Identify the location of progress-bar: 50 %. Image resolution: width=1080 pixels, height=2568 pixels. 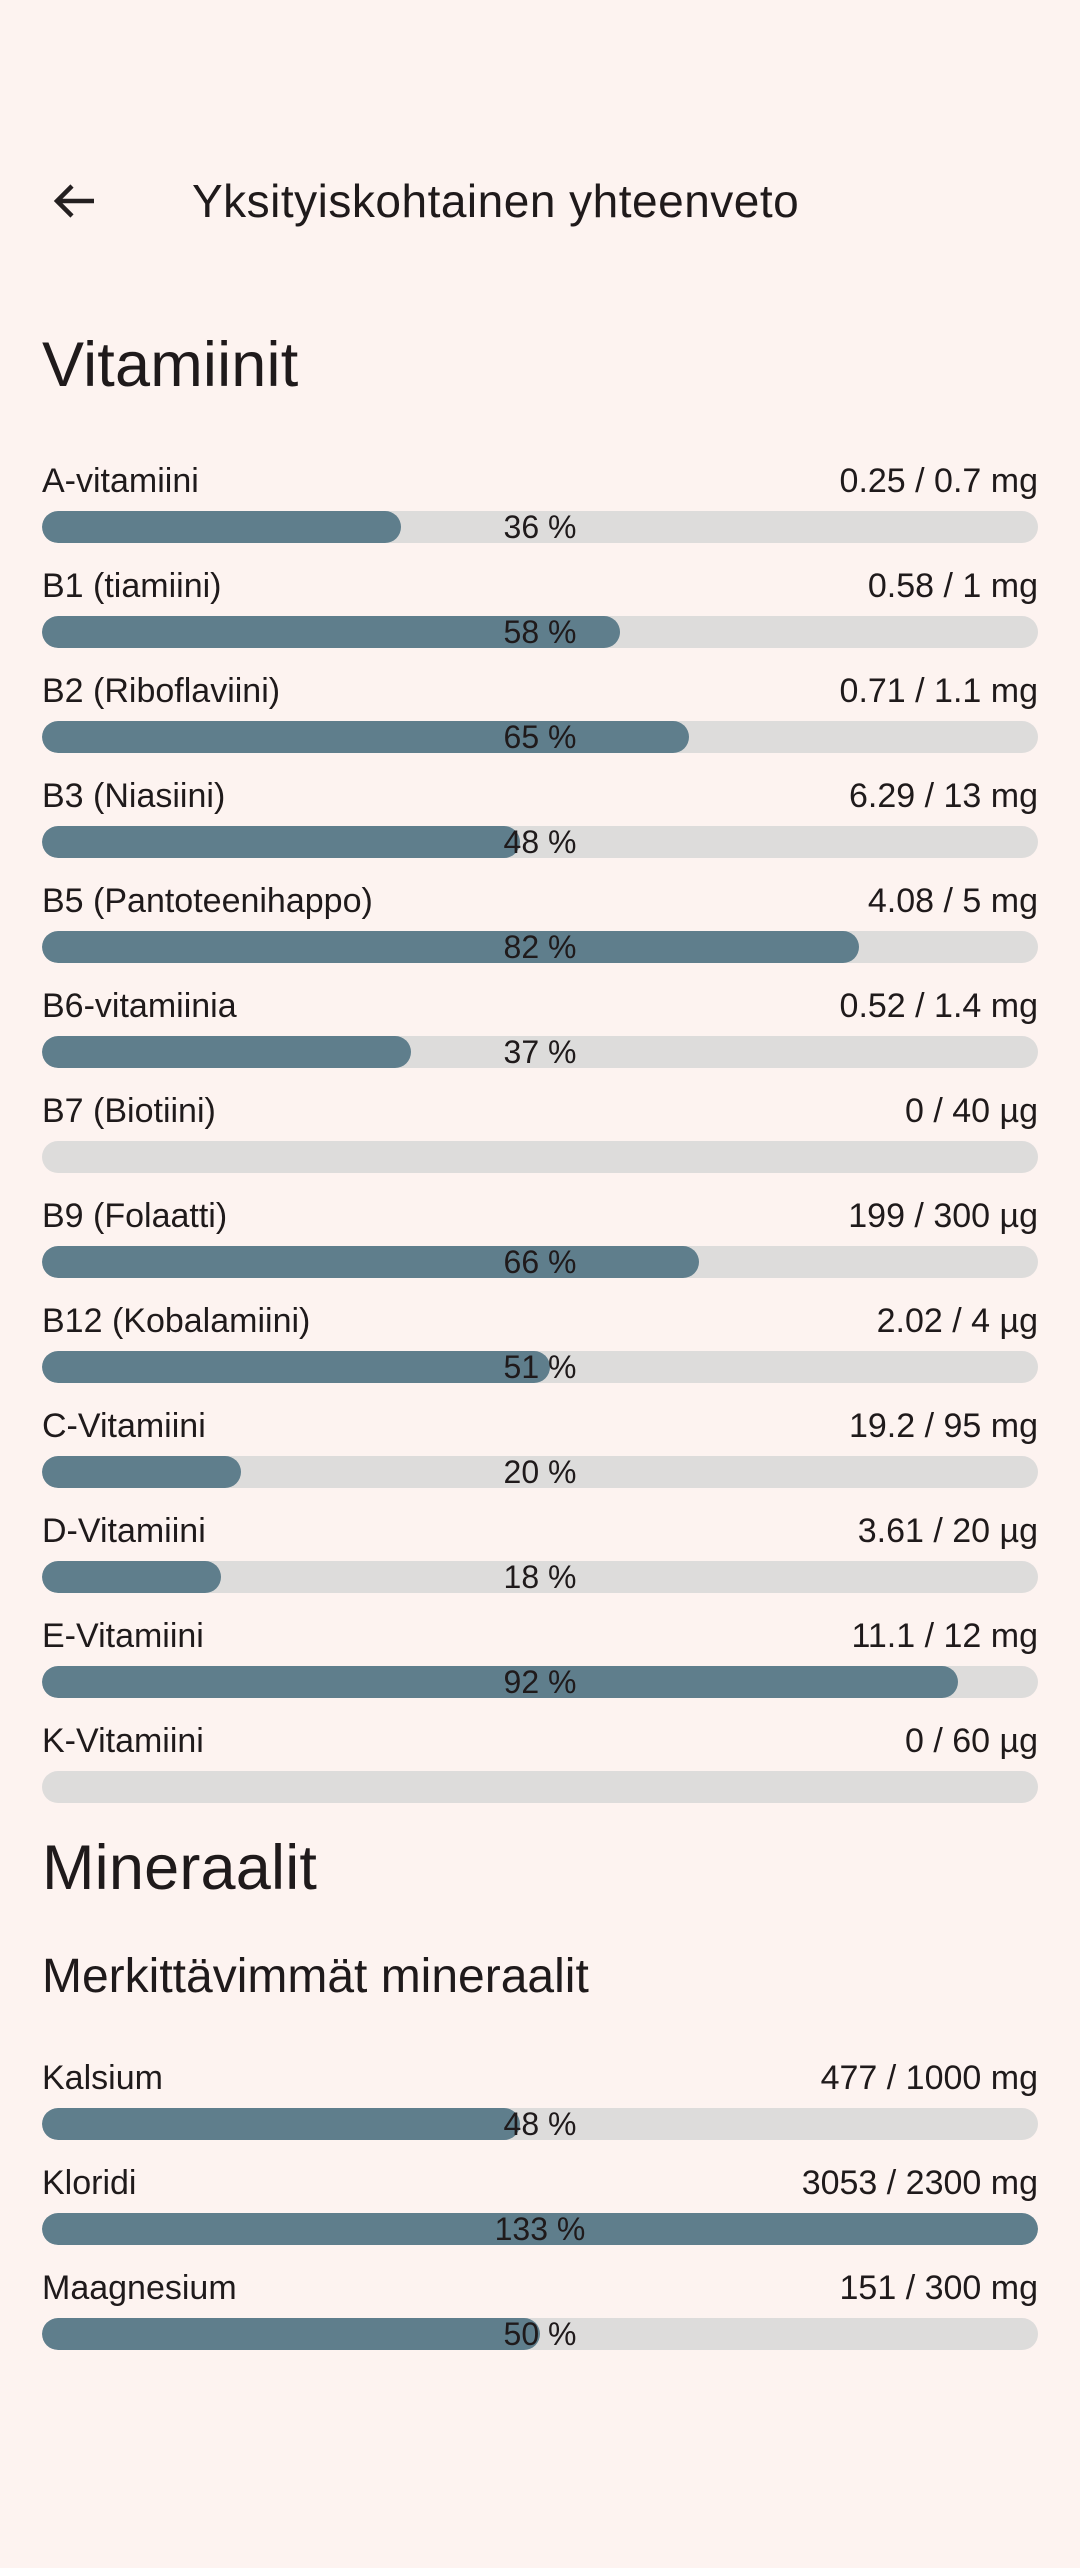
(540, 2334).